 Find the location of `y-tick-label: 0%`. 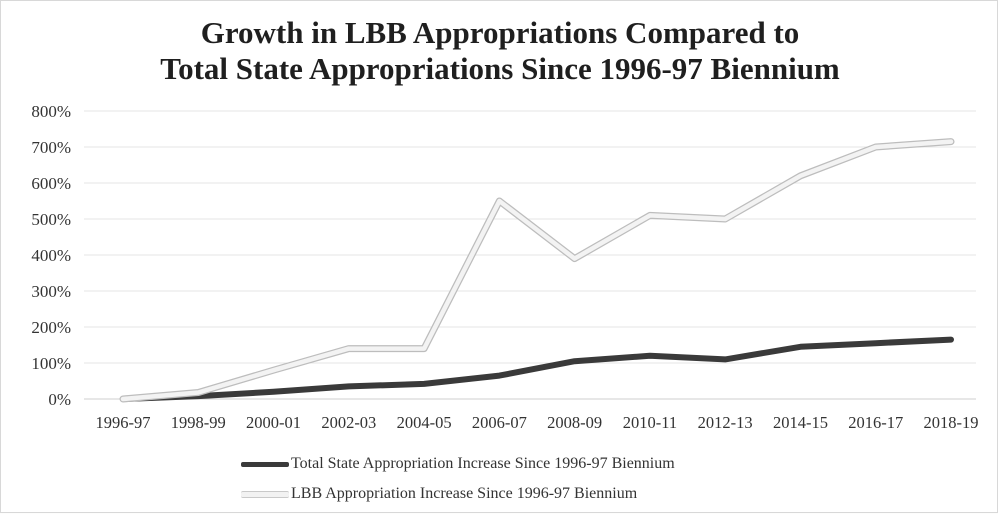

y-tick-label: 0% is located at coordinates (59, 399).